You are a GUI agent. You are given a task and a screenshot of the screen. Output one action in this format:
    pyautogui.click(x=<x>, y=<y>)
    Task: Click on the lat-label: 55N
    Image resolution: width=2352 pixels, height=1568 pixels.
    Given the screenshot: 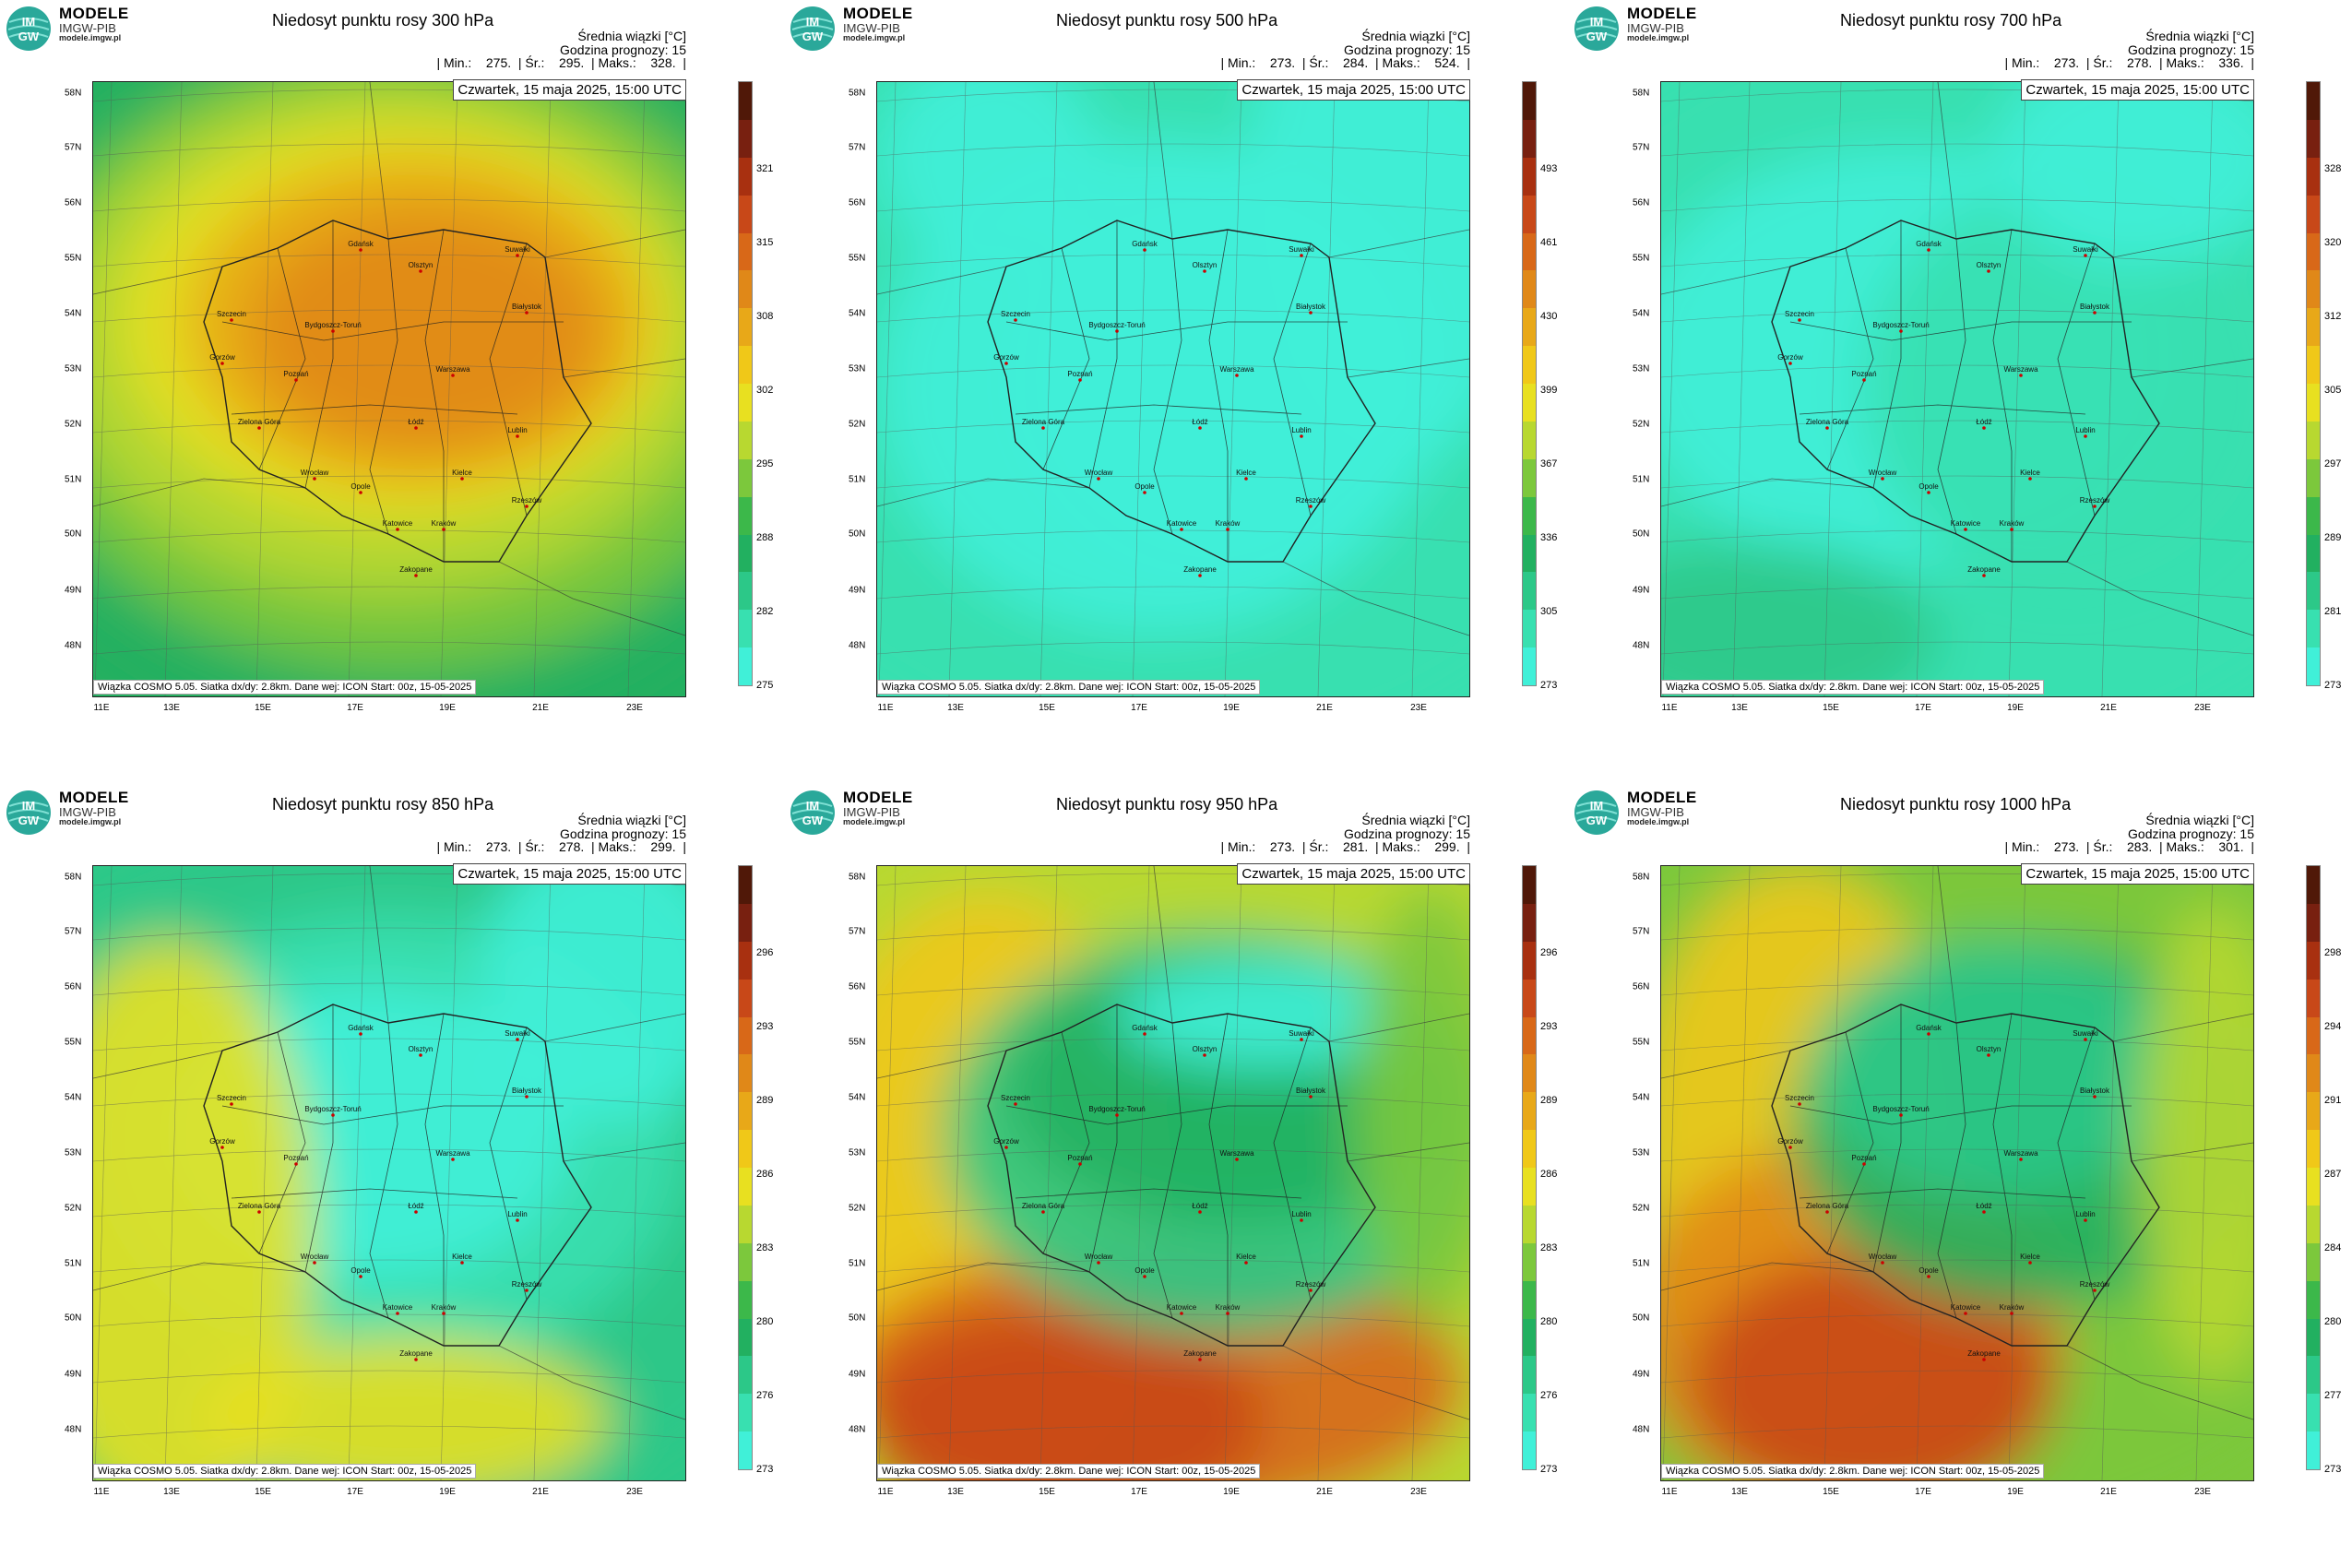 What is the action you would take?
    pyautogui.click(x=1641, y=1042)
    